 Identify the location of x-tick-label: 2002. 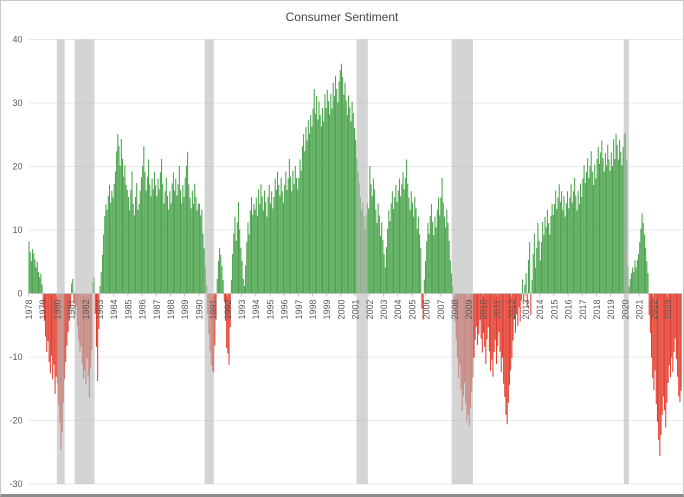
(370, 310).